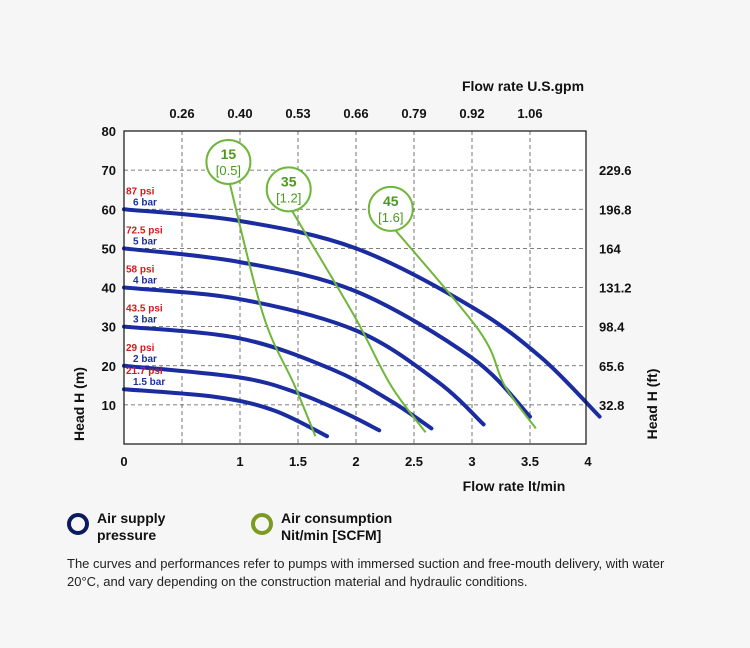 The height and width of the screenshot is (648, 750). I want to click on y-tick-label: 10, so click(109, 405).